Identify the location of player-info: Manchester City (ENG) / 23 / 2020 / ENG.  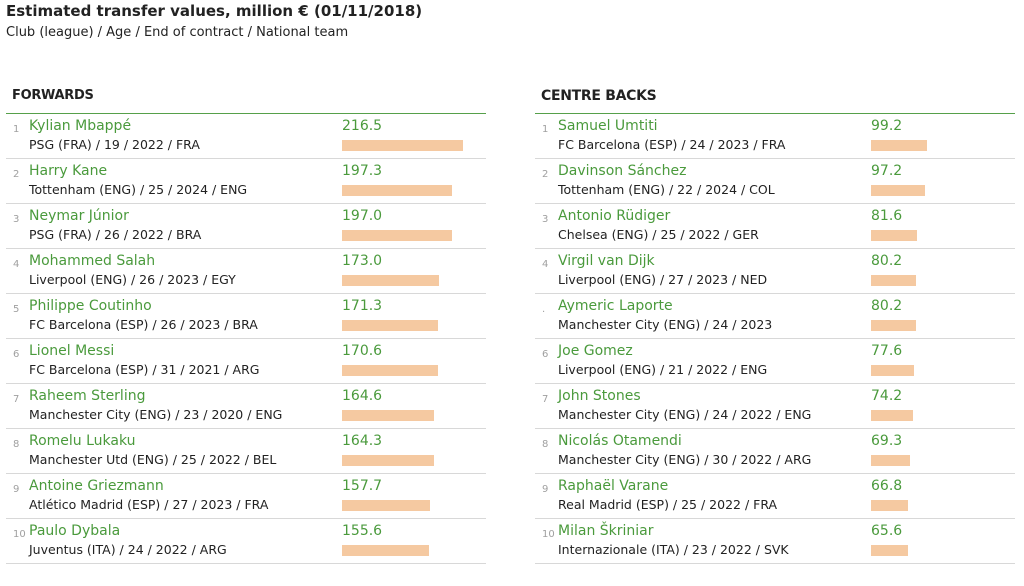
(156, 414).